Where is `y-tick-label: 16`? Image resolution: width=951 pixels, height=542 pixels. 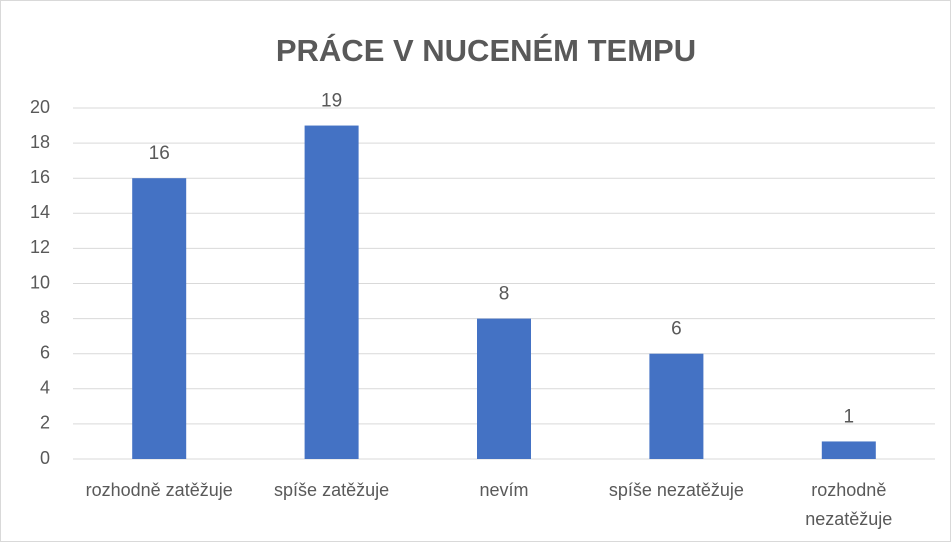 y-tick-label: 16 is located at coordinates (40, 177).